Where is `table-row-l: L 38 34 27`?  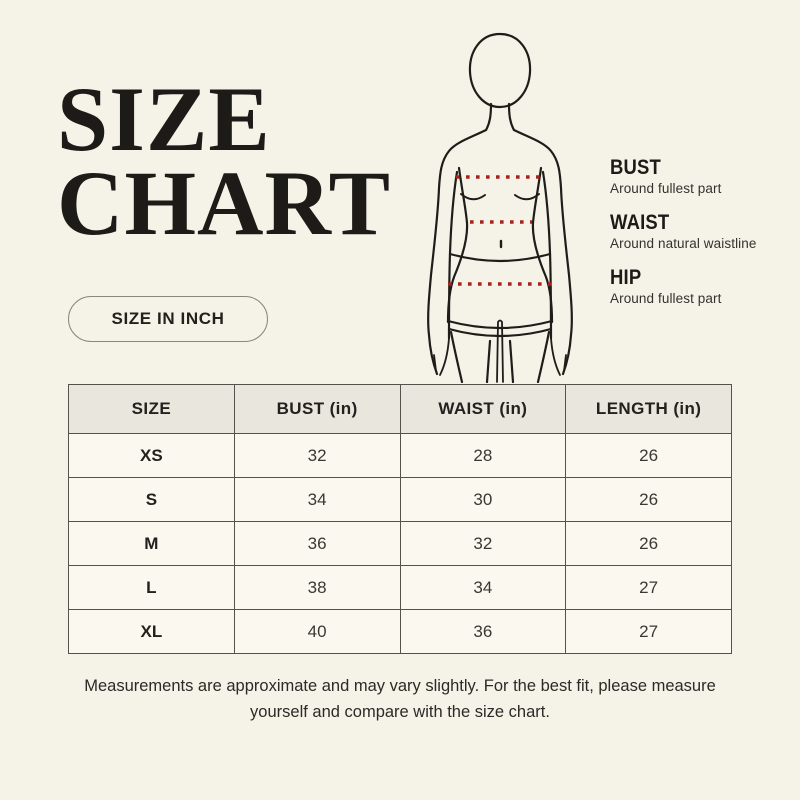 table-row-l: L 38 34 27 is located at coordinates (400, 587).